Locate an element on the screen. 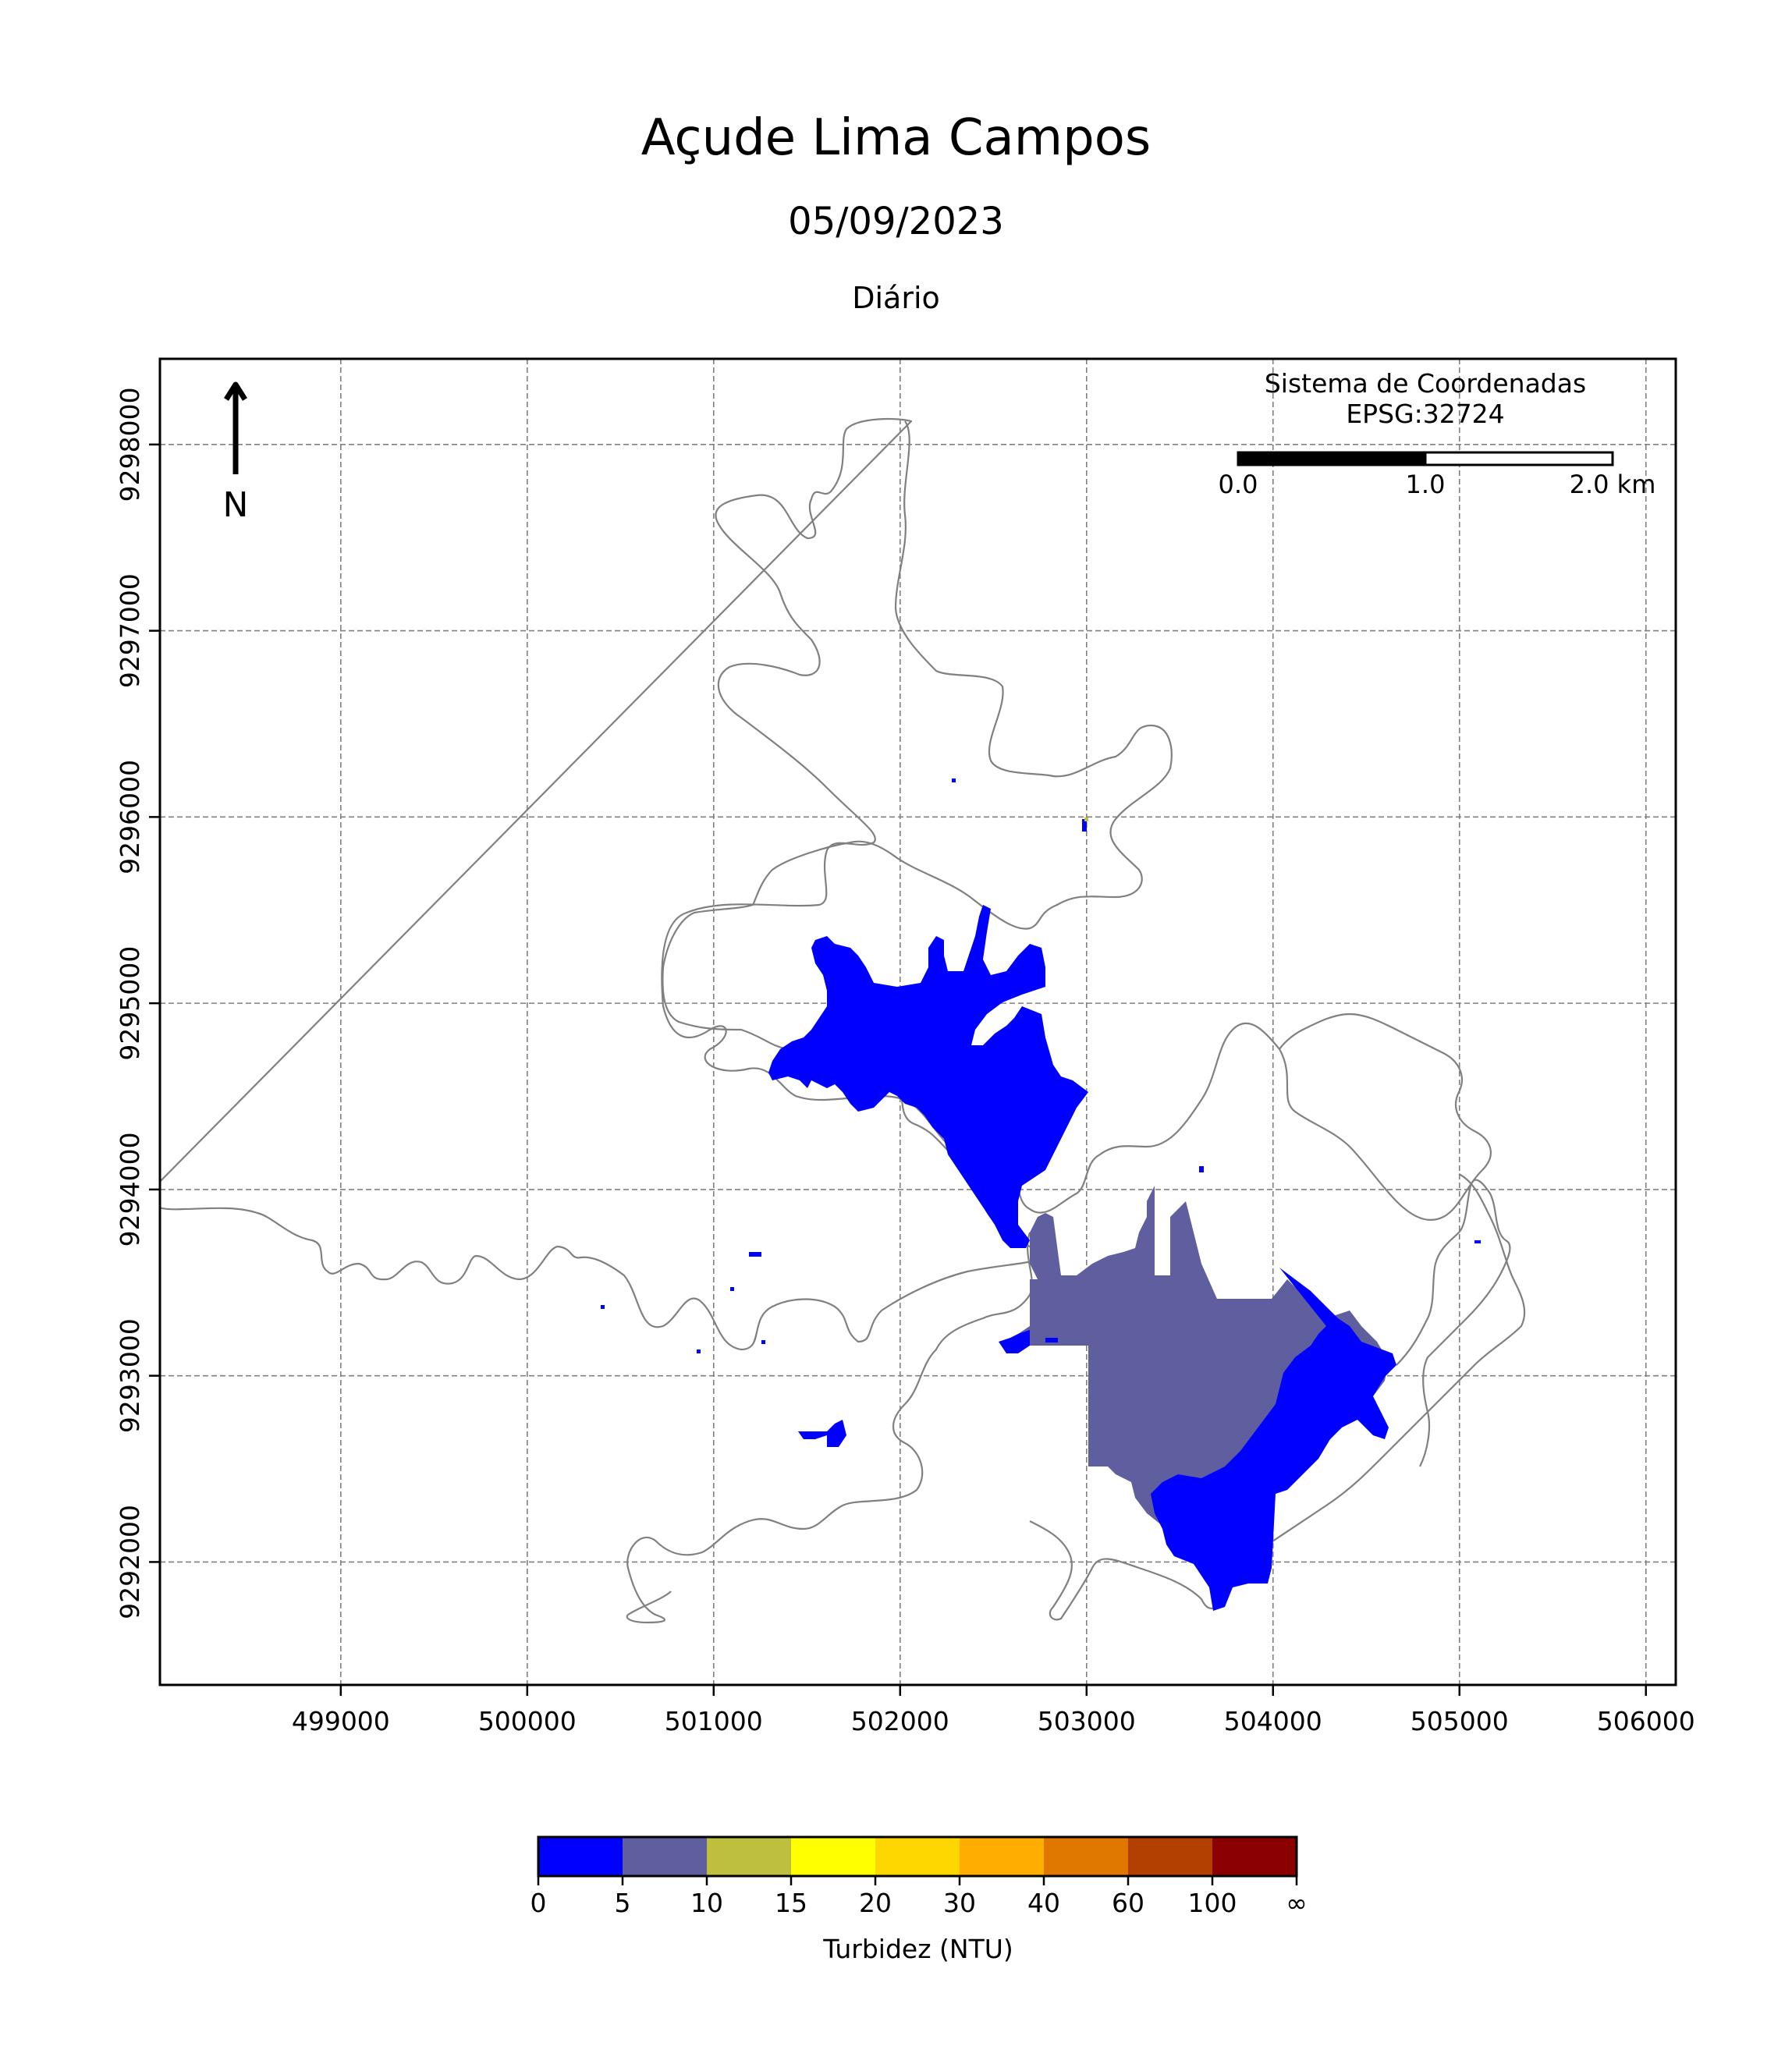 The width and height of the screenshot is (1792, 2057). x-tick-label: 501000 is located at coordinates (714, 1721).